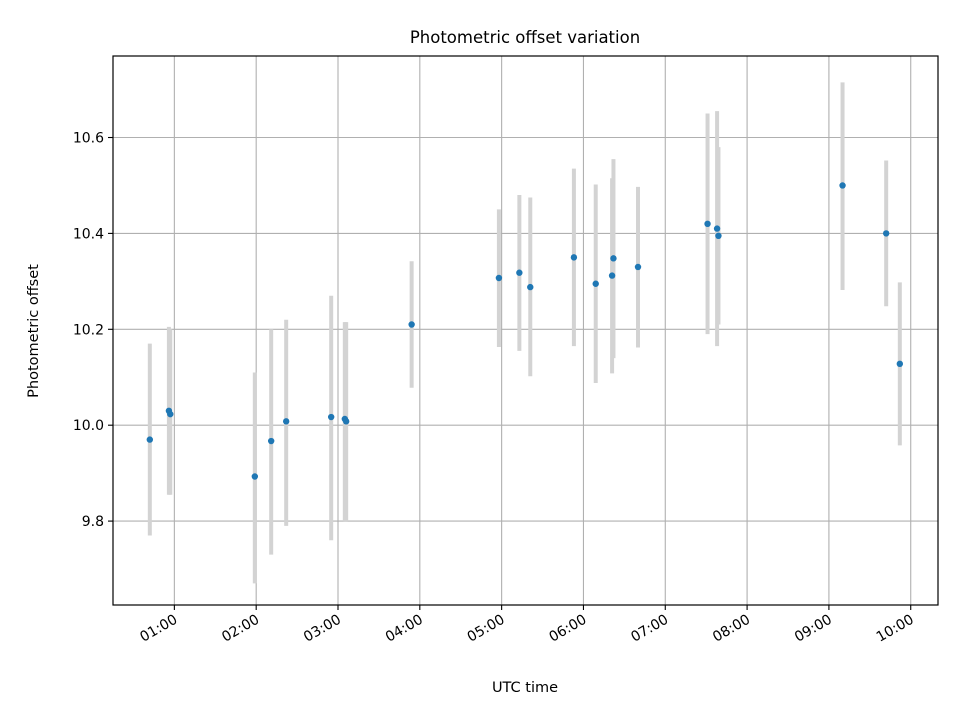  Describe the element at coordinates (88, 234) in the screenshot. I see `y-tick-label: 10.4` at that location.